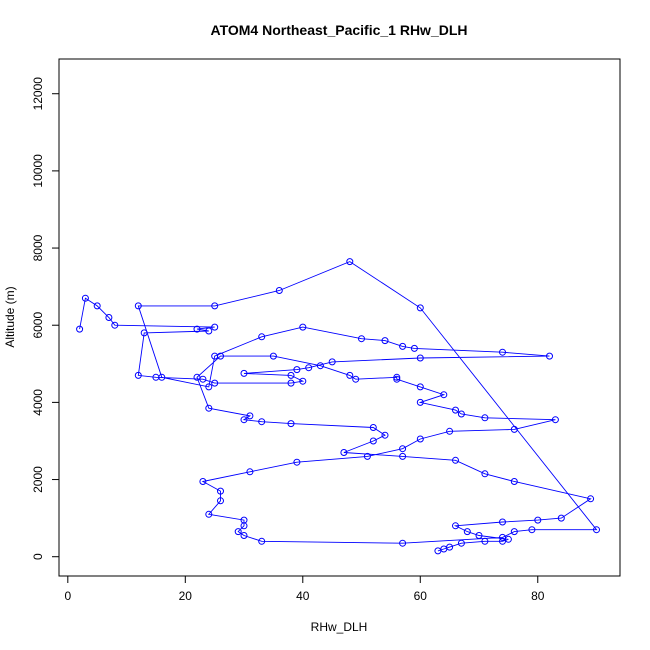 The image size is (650, 650). I want to click on x-axis-label: RHw_DLH, so click(339, 627).